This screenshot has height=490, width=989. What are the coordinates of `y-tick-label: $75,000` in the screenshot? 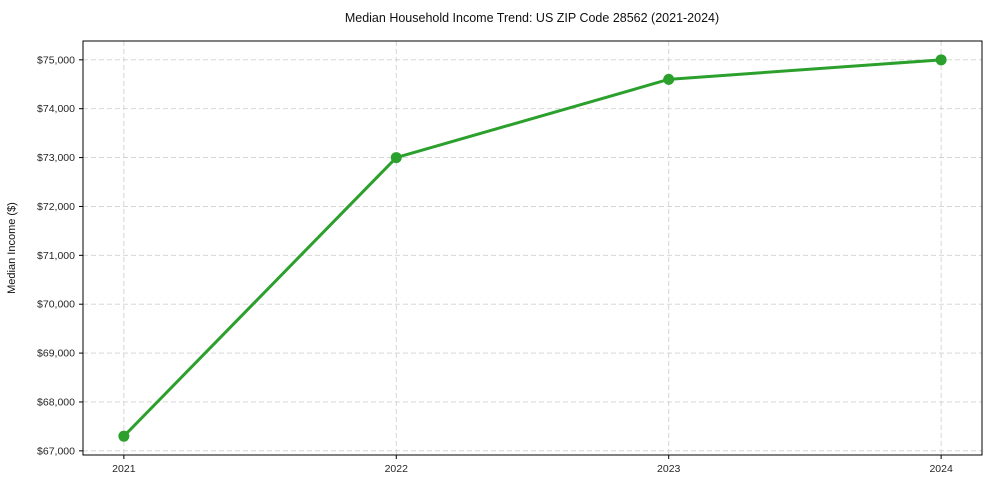 It's located at (56, 60).